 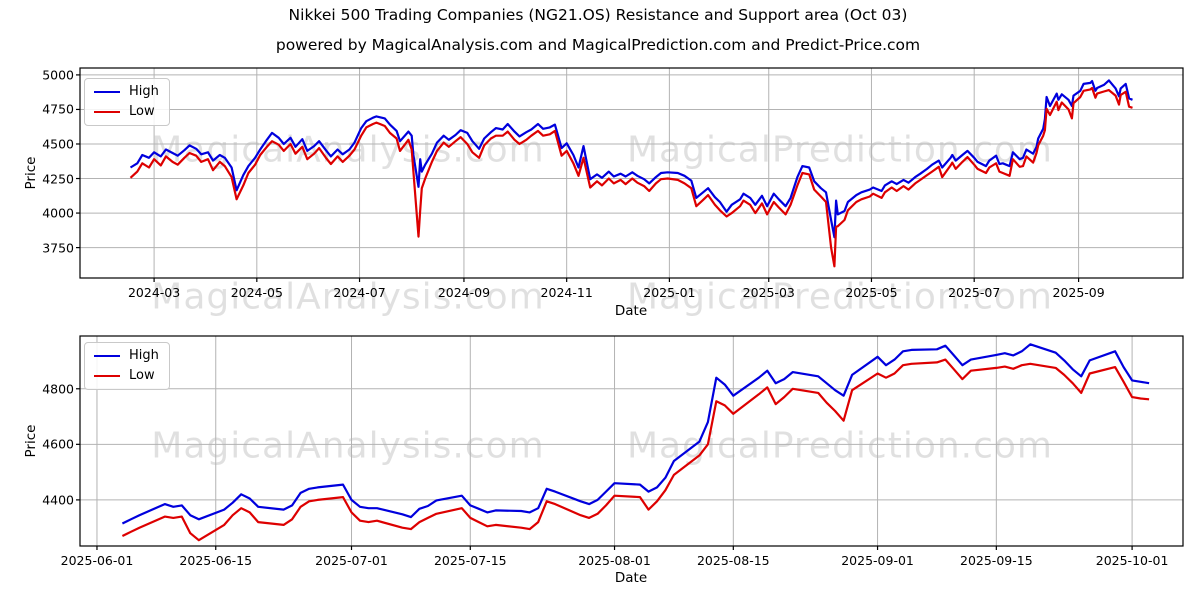 What do you see at coordinates (566, 292) in the screenshot?
I see `x-tick-label: 2024-11` at bounding box center [566, 292].